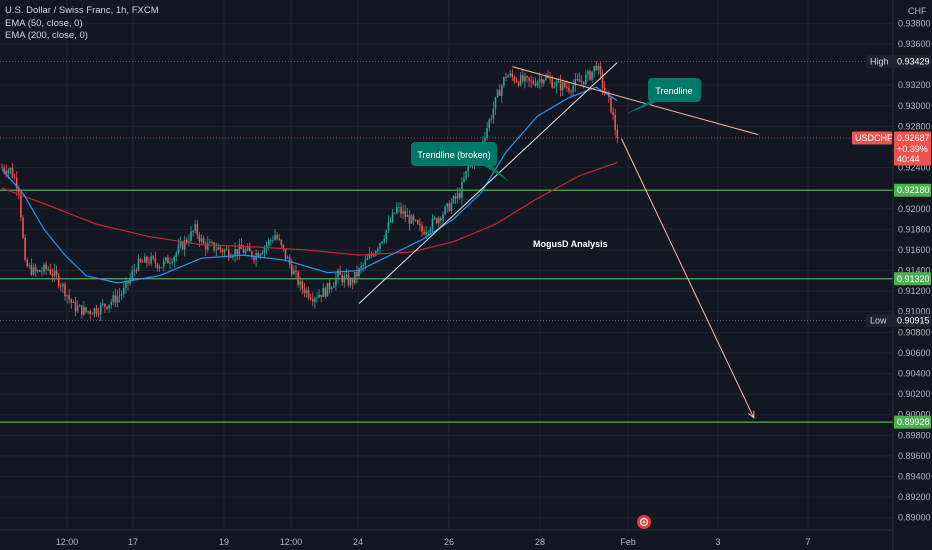  What do you see at coordinates (914, 435) in the screenshot?
I see `price-tick-label: 0.89800` at bounding box center [914, 435].